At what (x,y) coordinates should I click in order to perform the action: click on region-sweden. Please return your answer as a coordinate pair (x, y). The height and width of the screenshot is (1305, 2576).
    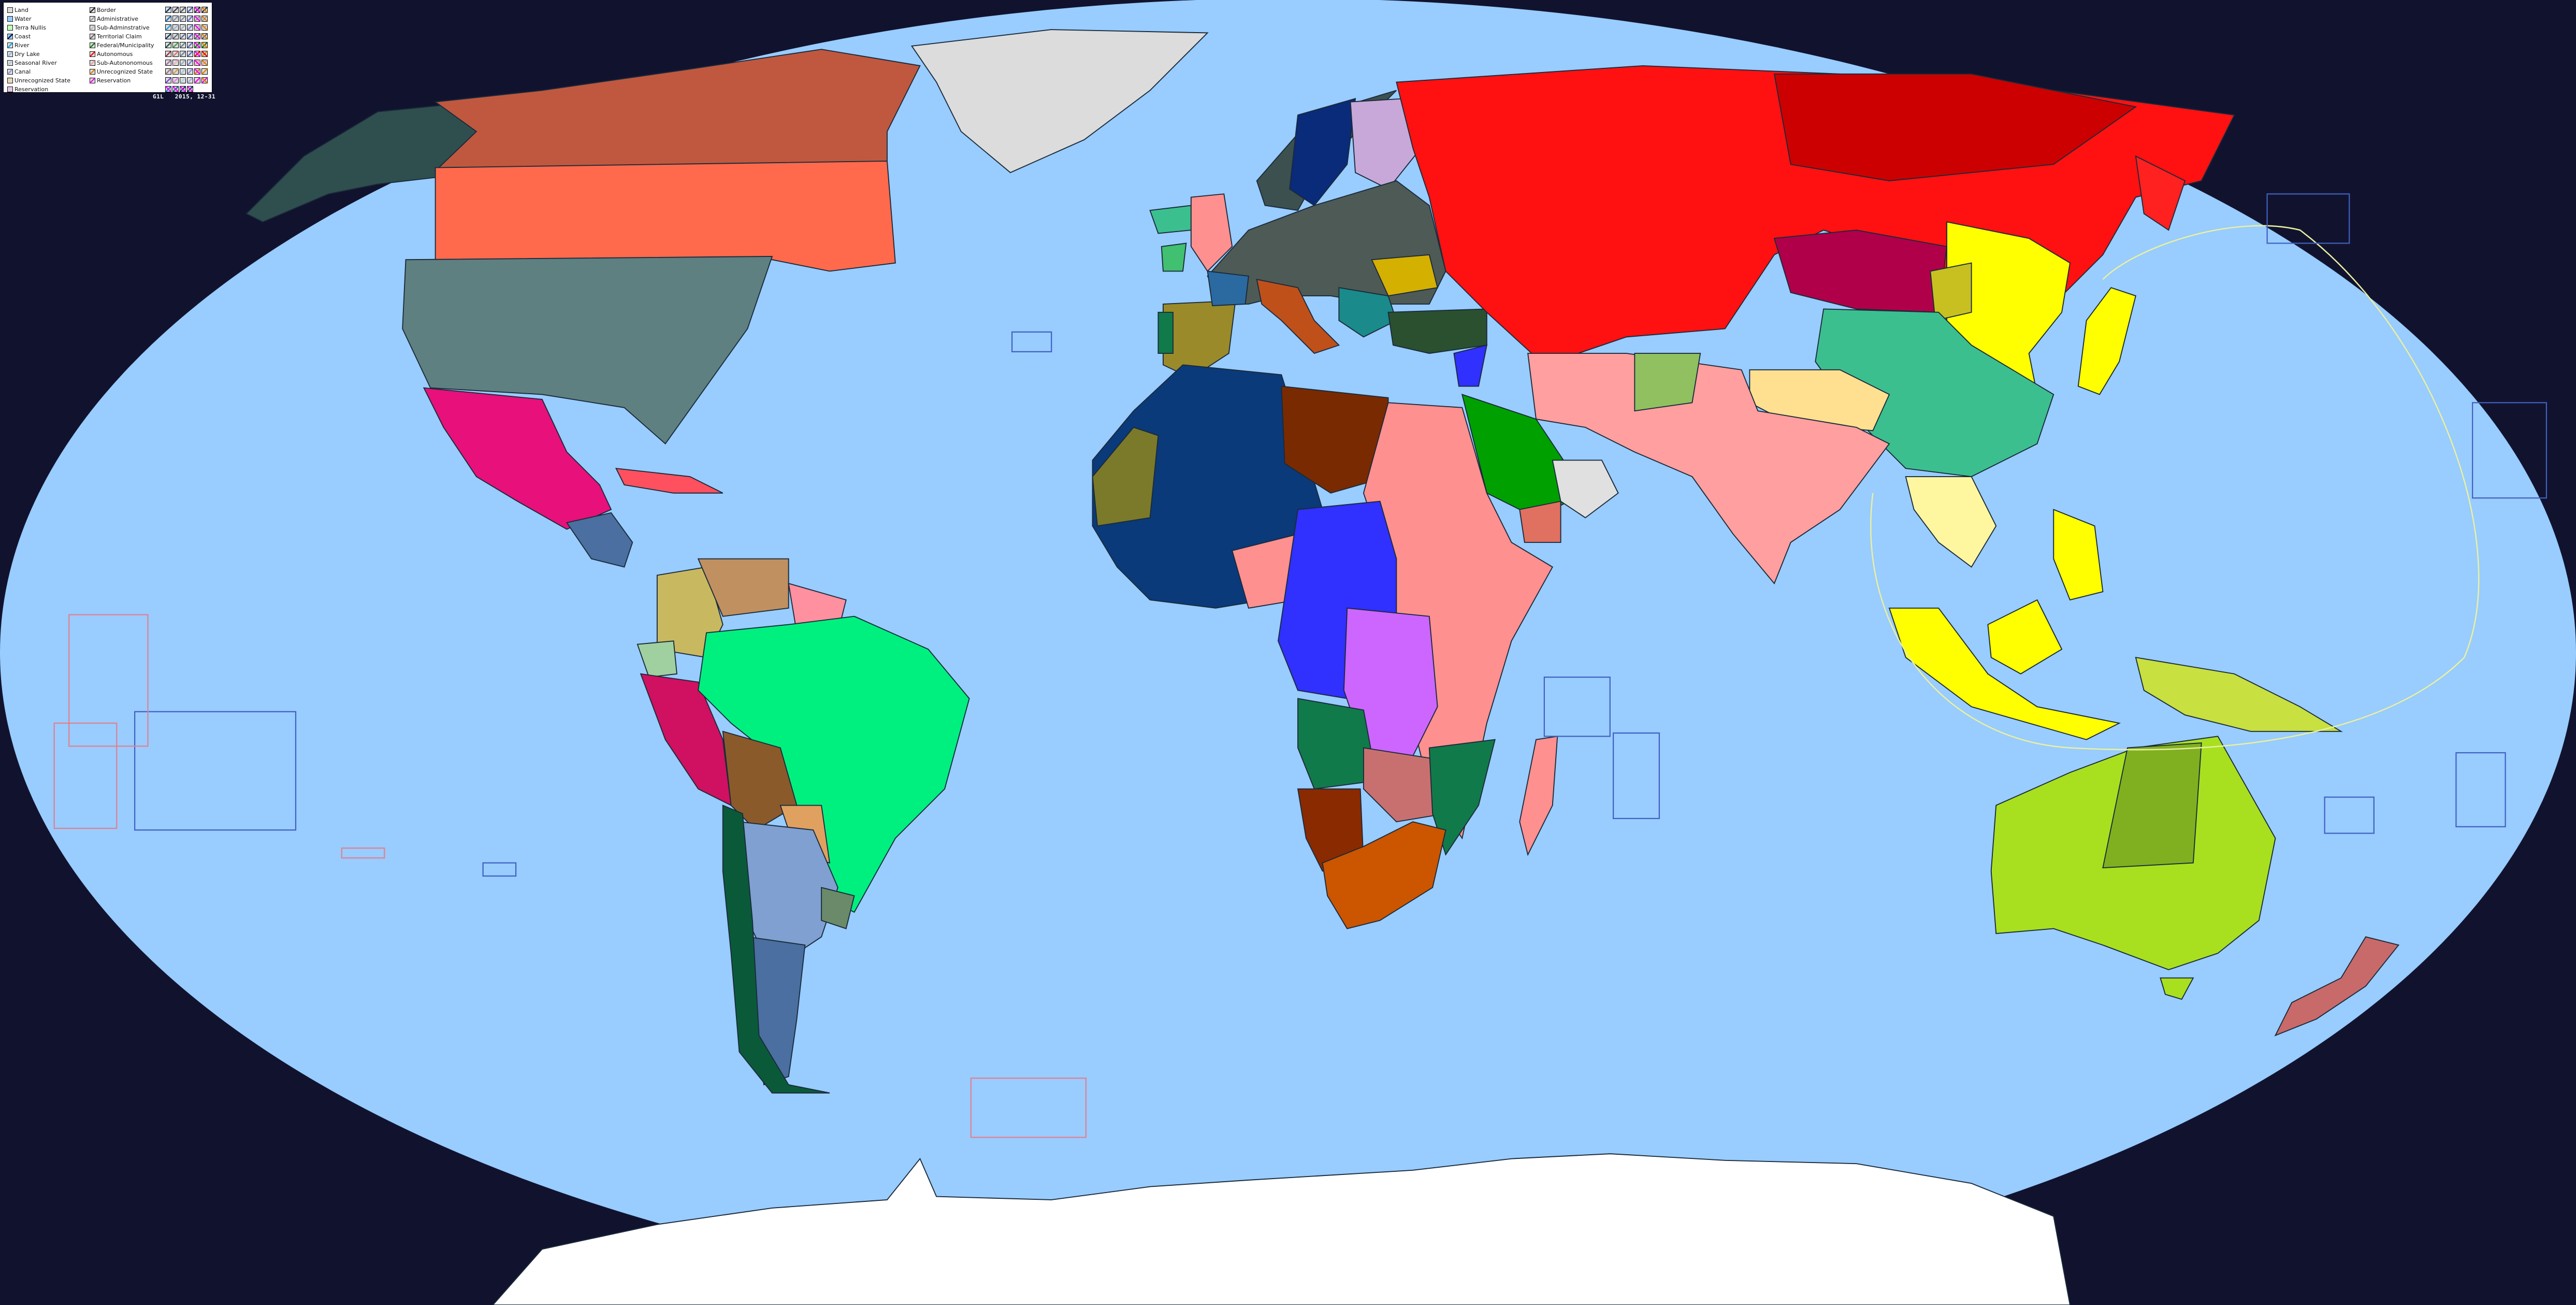
    Looking at the image, I should click on (1323, 152).